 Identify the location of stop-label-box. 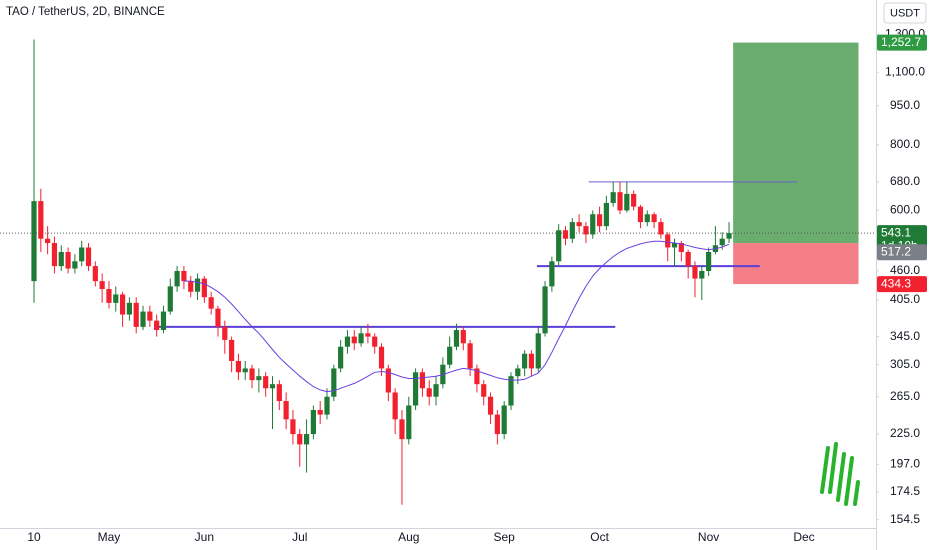
(902, 284).